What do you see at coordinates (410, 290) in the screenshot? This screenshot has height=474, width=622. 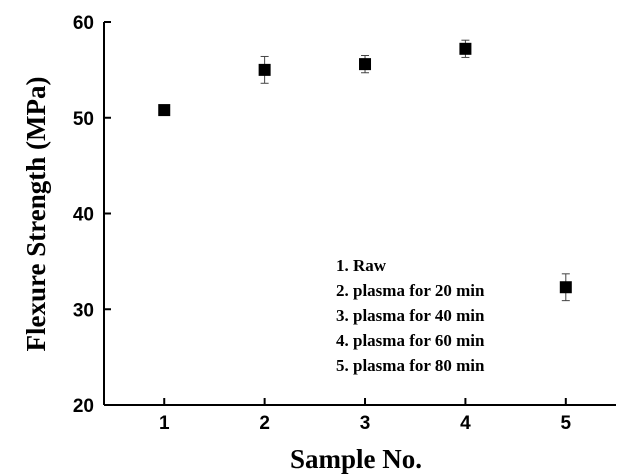 I see `legend-entry-2: 2. plasma for 20 min` at bounding box center [410, 290].